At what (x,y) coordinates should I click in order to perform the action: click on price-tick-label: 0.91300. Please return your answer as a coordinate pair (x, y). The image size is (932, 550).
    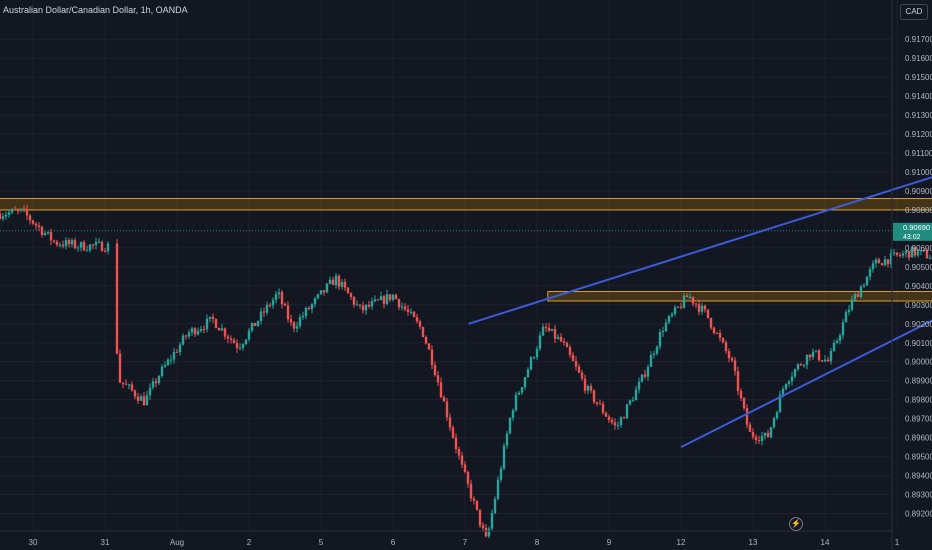
    Looking at the image, I should click on (918, 115).